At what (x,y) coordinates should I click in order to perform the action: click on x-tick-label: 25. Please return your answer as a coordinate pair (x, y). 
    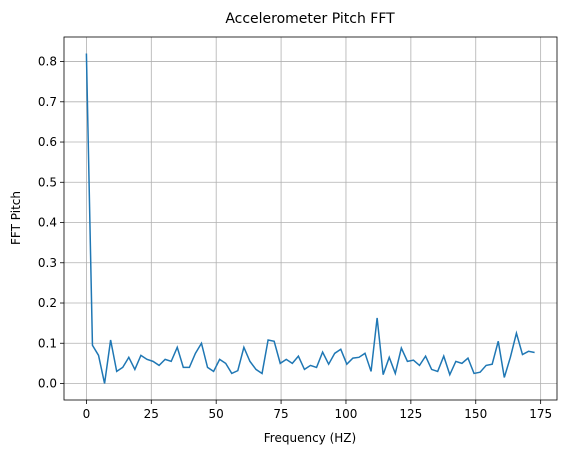
    Looking at the image, I should click on (151, 414).